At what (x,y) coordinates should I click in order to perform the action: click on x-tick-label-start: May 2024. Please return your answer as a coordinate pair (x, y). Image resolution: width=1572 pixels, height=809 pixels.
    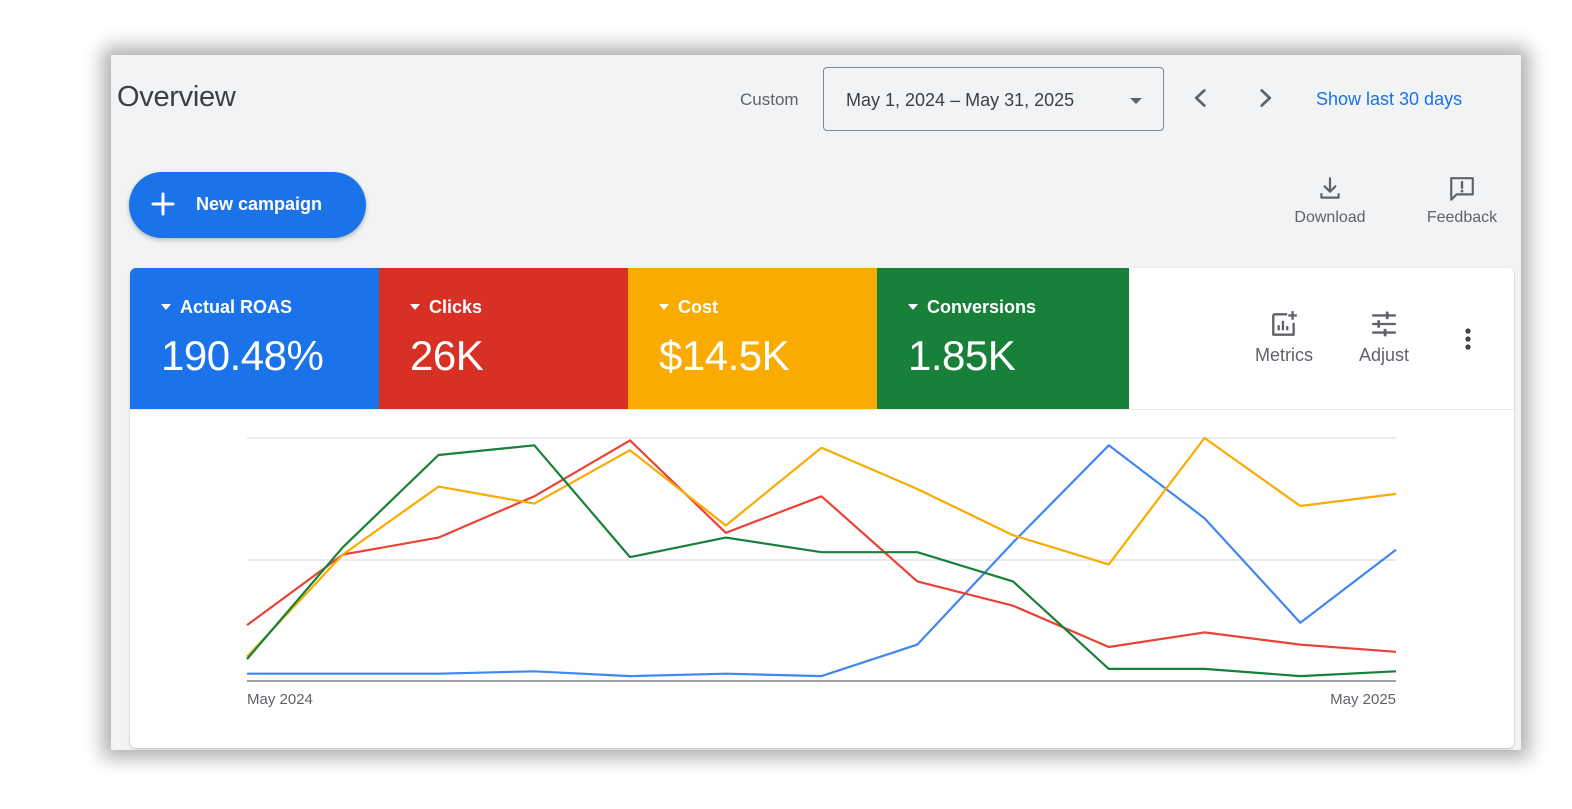
    Looking at the image, I should click on (280, 699).